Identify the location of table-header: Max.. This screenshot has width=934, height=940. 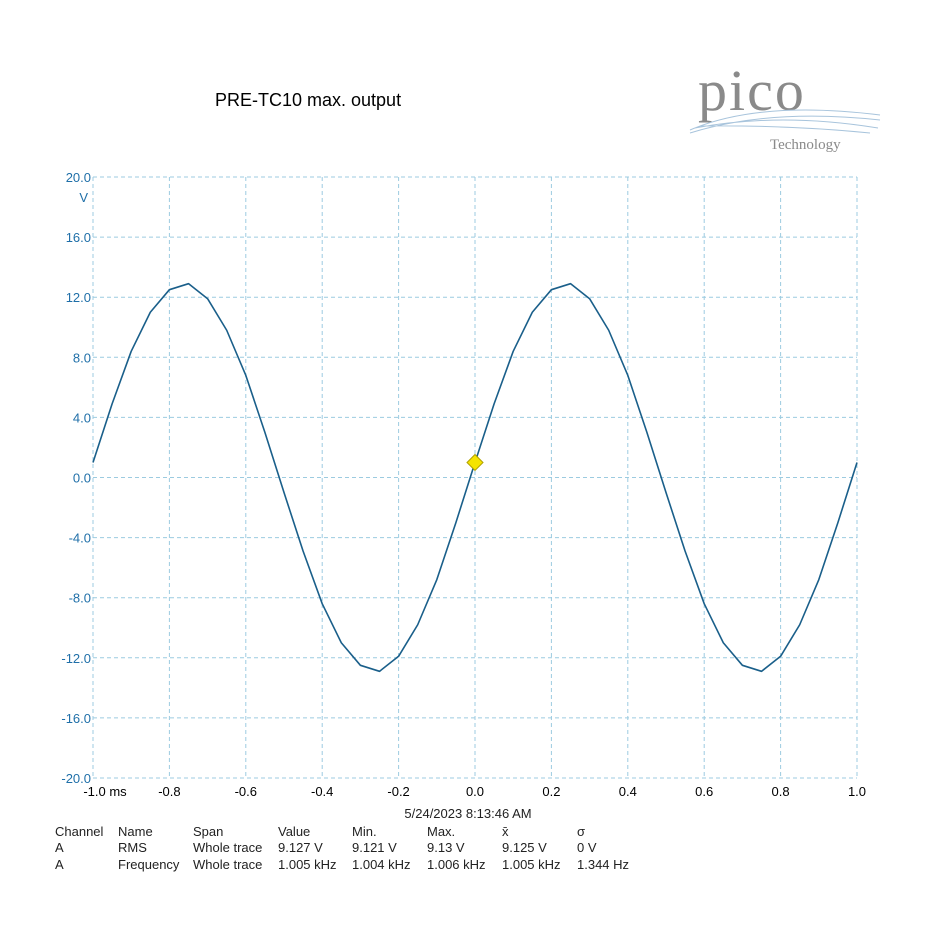
(441, 831).